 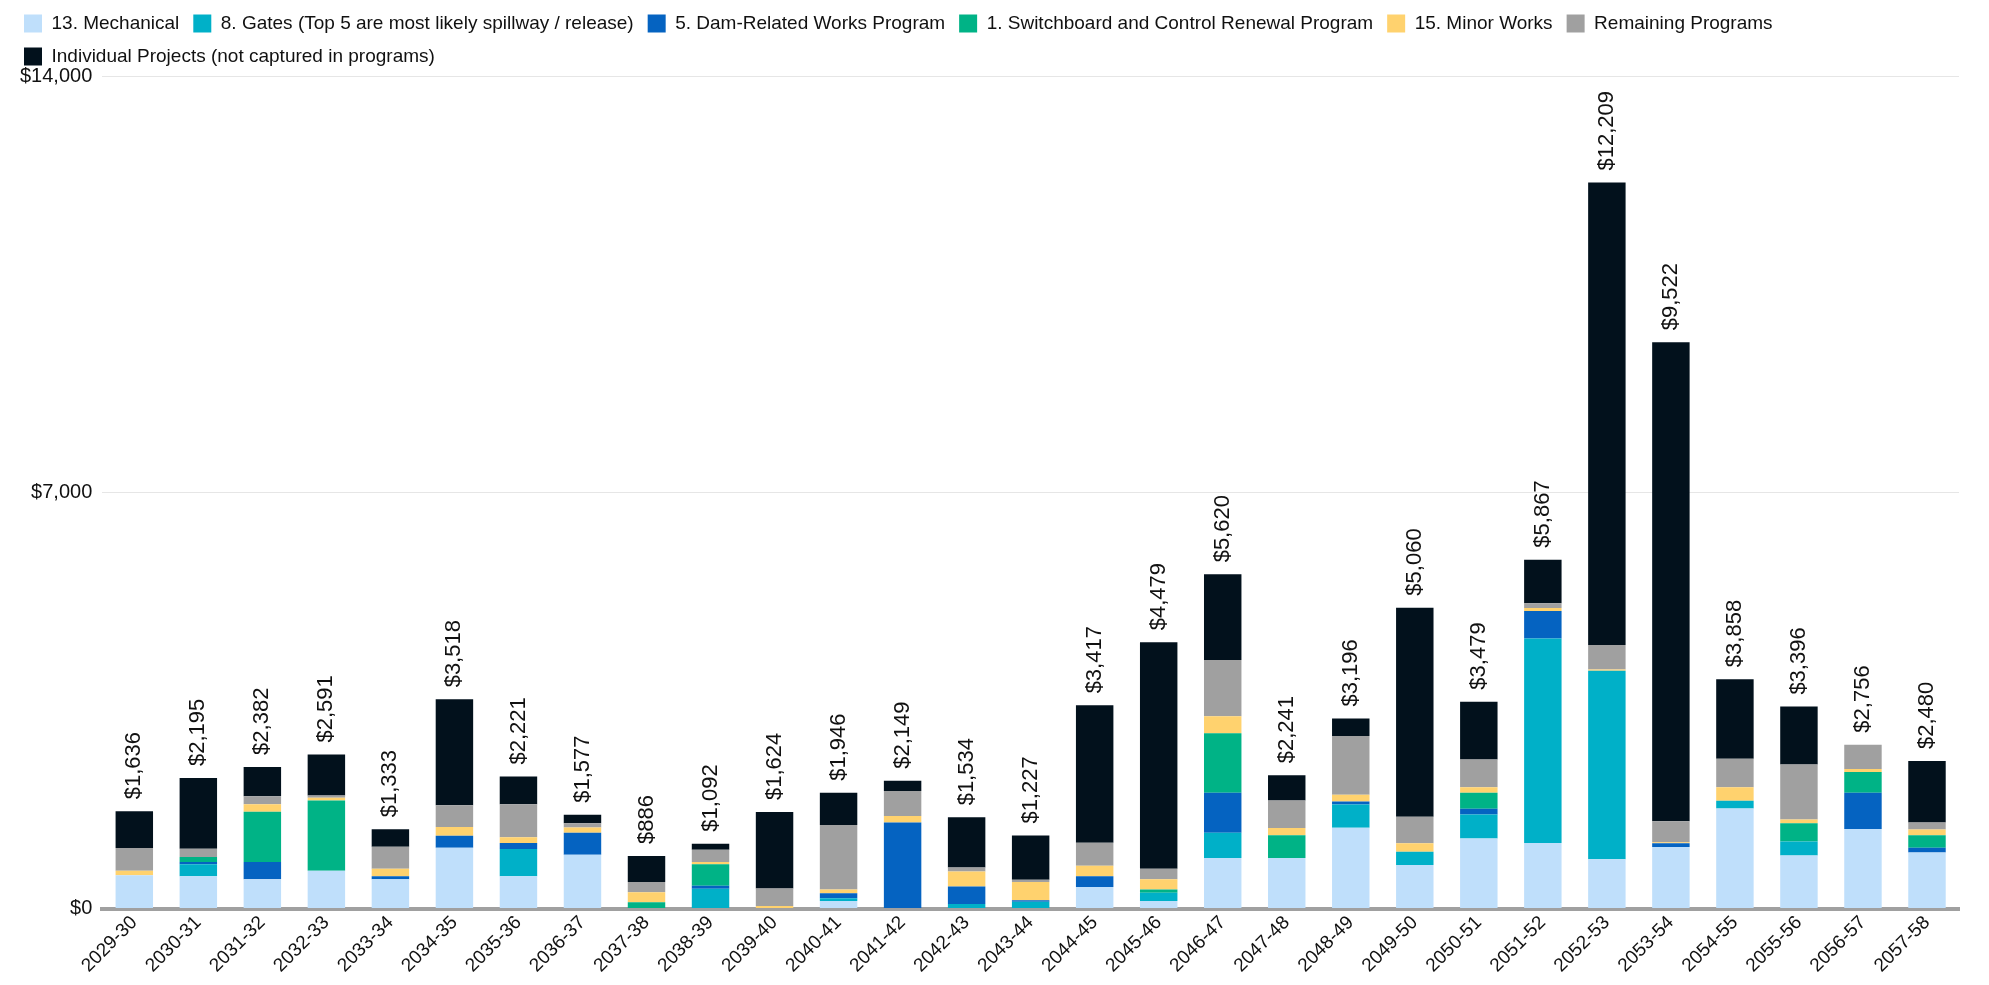 What do you see at coordinates (709, 798) in the screenshot?
I see `total-label: $1,092` at bounding box center [709, 798].